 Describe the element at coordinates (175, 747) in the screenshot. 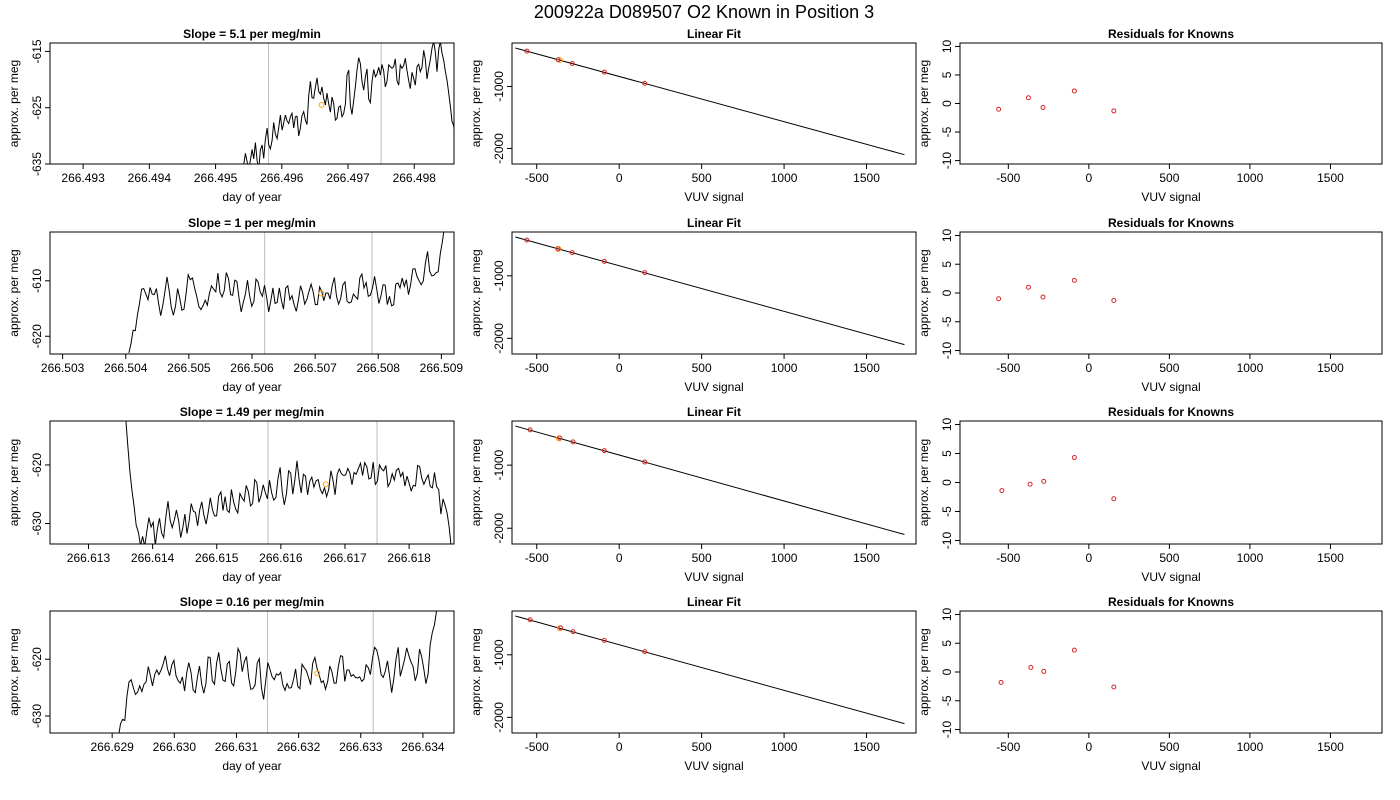

I see `x-tick-label: 266.630` at that location.